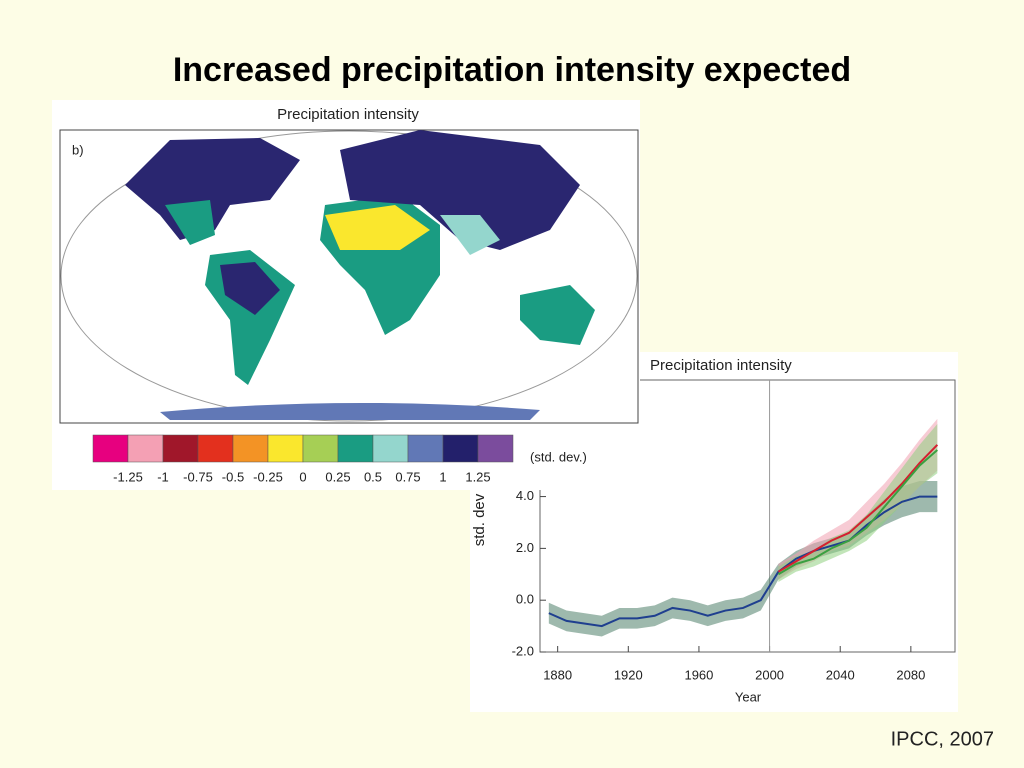 The image size is (1024, 768). What do you see at coordinates (302, 476) in the screenshot?
I see `colorbar-label: 0` at bounding box center [302, 476].